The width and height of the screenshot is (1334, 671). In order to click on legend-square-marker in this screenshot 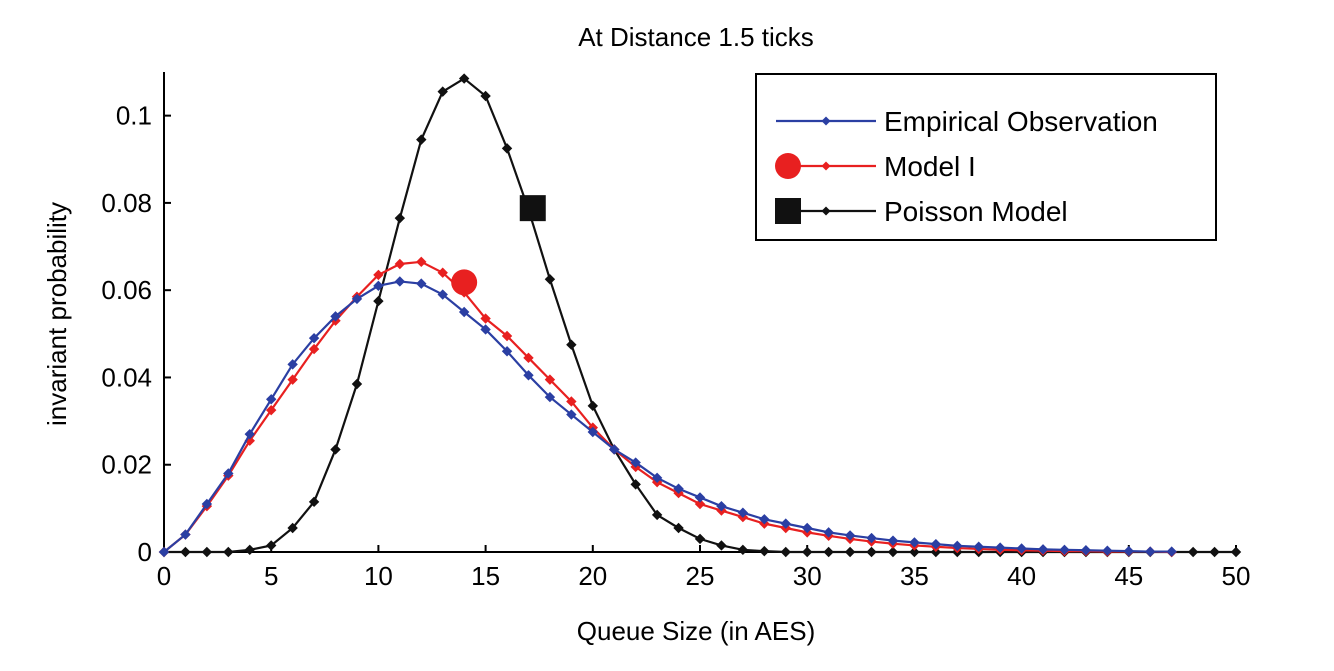, I will do `click(788, 211)`.